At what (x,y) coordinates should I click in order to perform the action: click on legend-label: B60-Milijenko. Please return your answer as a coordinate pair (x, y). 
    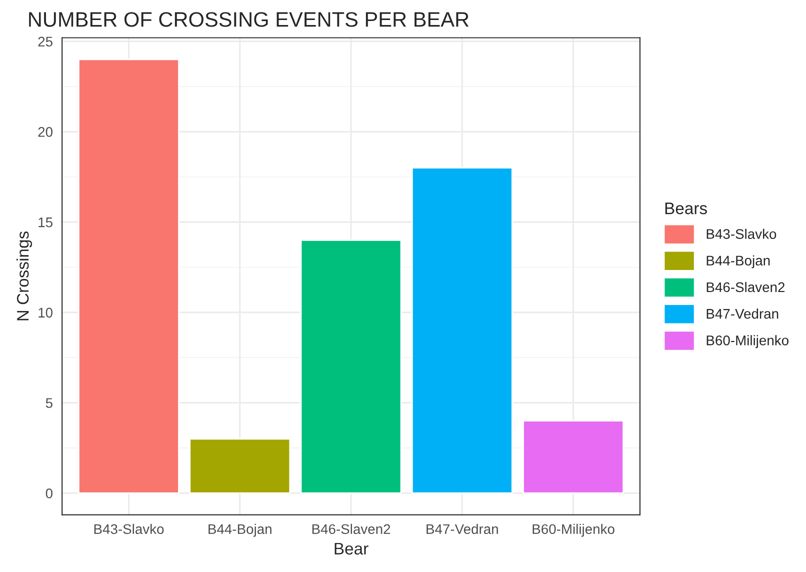
    Looking at the image, I should click on (747, 341).